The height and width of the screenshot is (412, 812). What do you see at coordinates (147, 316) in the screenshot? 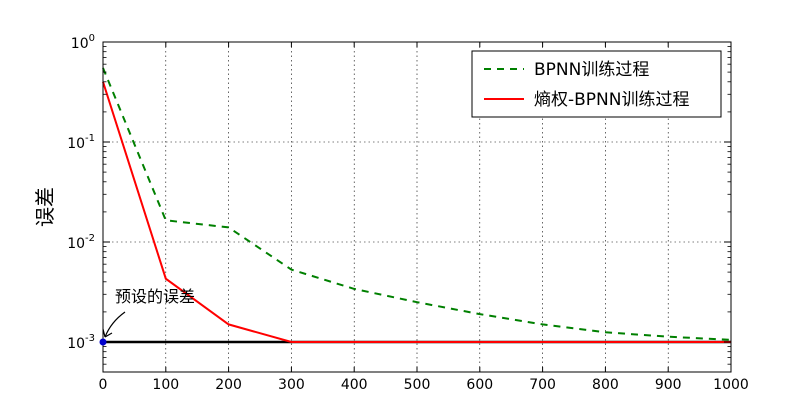
I see `annotation: 预设的误差` at bounding box center [147, 316].